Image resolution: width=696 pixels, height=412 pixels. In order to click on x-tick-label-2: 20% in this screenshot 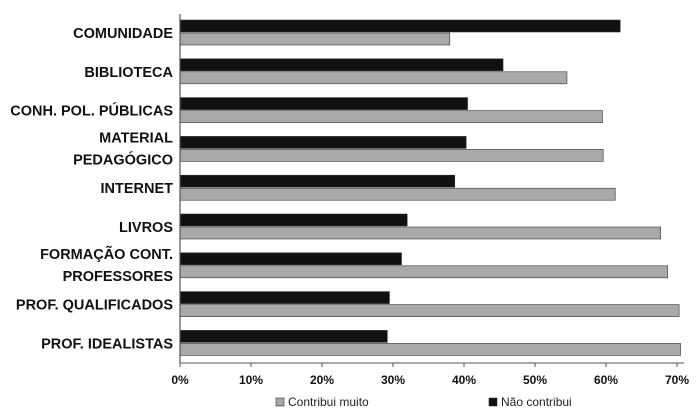, I will do `click(322, 380)`.